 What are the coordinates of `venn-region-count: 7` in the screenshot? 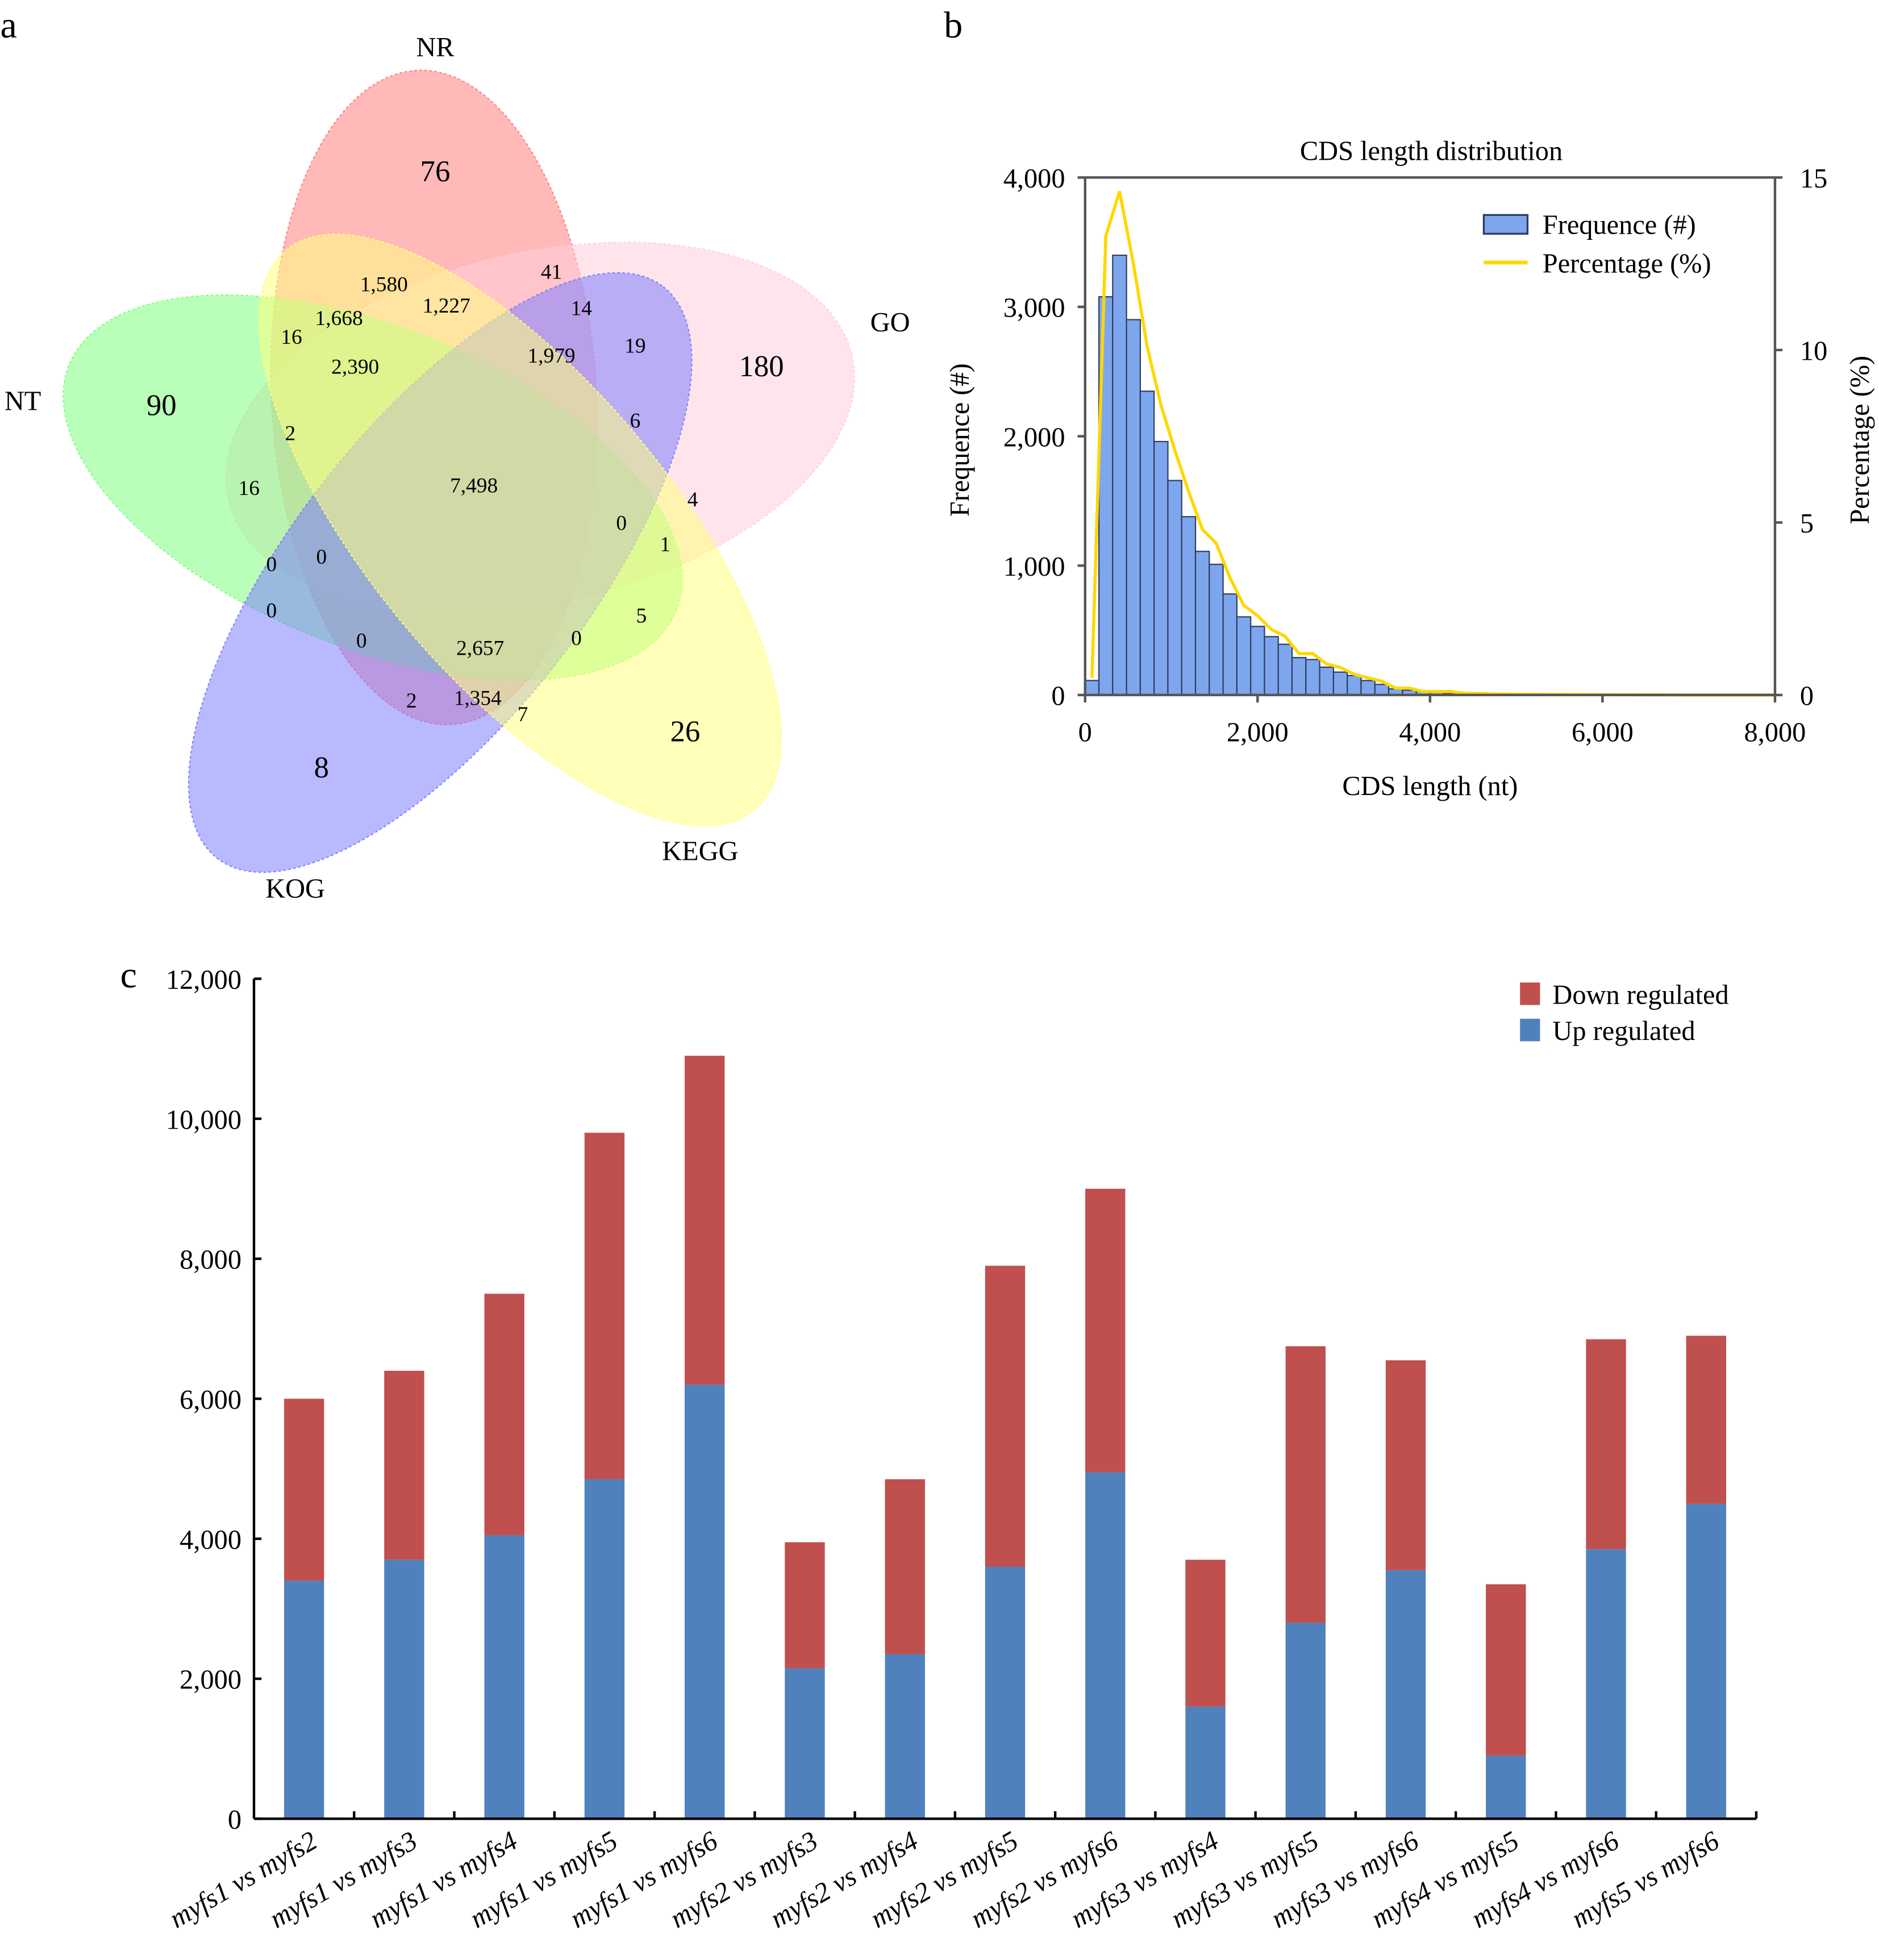 It's located at (523, 714).